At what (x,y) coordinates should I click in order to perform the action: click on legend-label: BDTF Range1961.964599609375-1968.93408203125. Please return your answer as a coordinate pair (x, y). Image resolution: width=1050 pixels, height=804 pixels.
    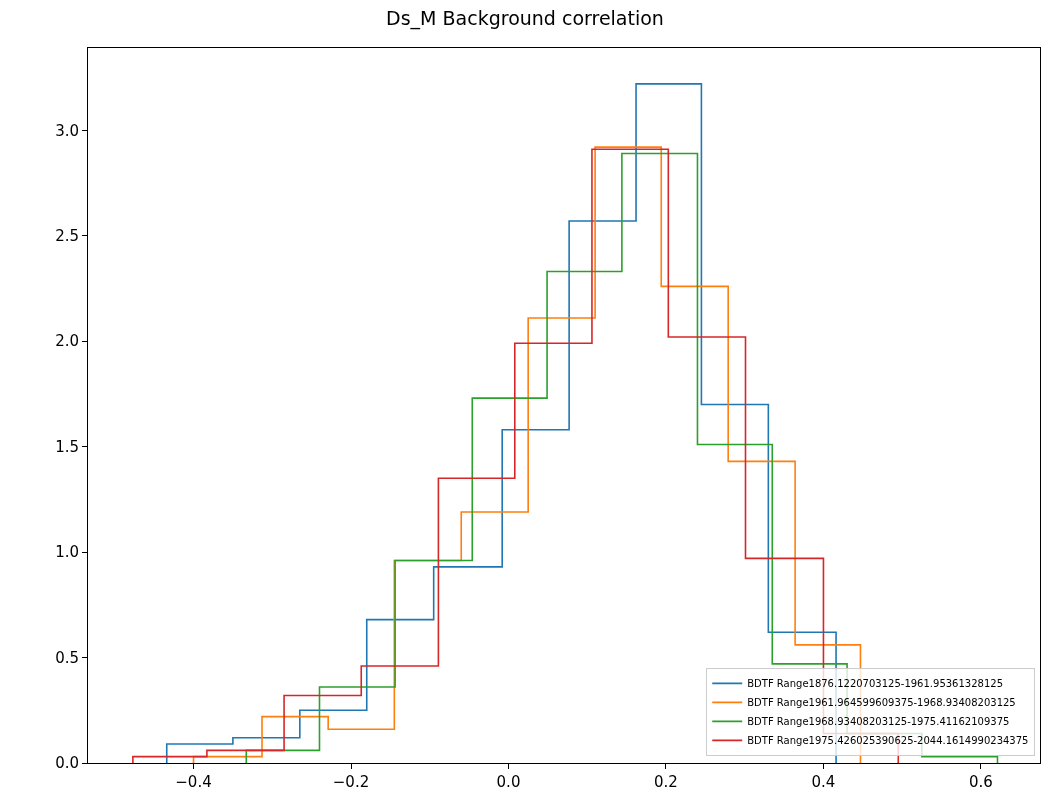
    Looking at the image, I should click on (881, 703).